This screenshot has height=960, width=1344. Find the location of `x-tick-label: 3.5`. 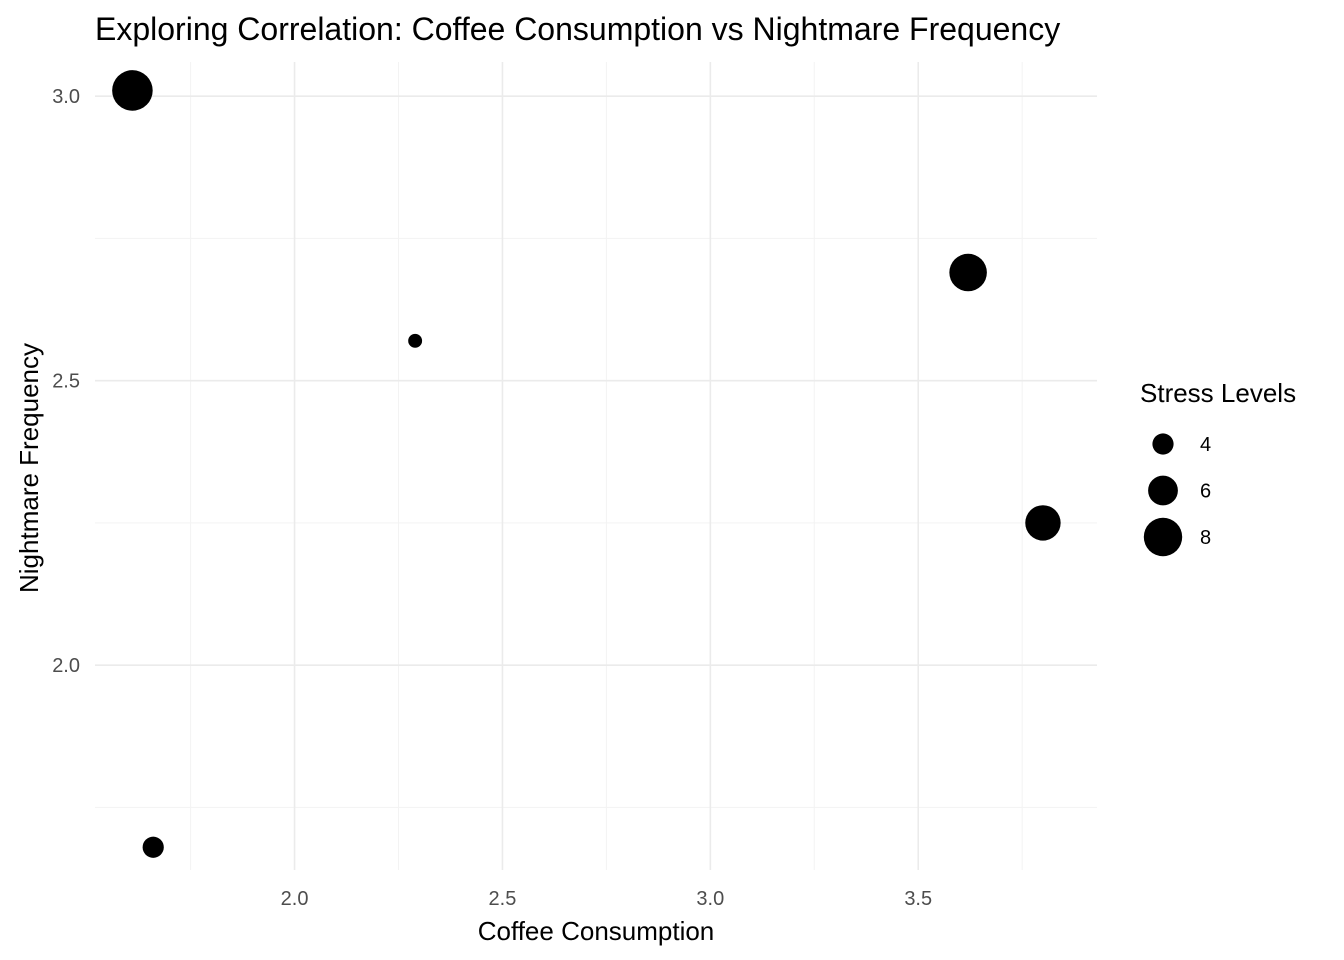

x-tick-label: 3.5 is located at coordinates (918, 899).